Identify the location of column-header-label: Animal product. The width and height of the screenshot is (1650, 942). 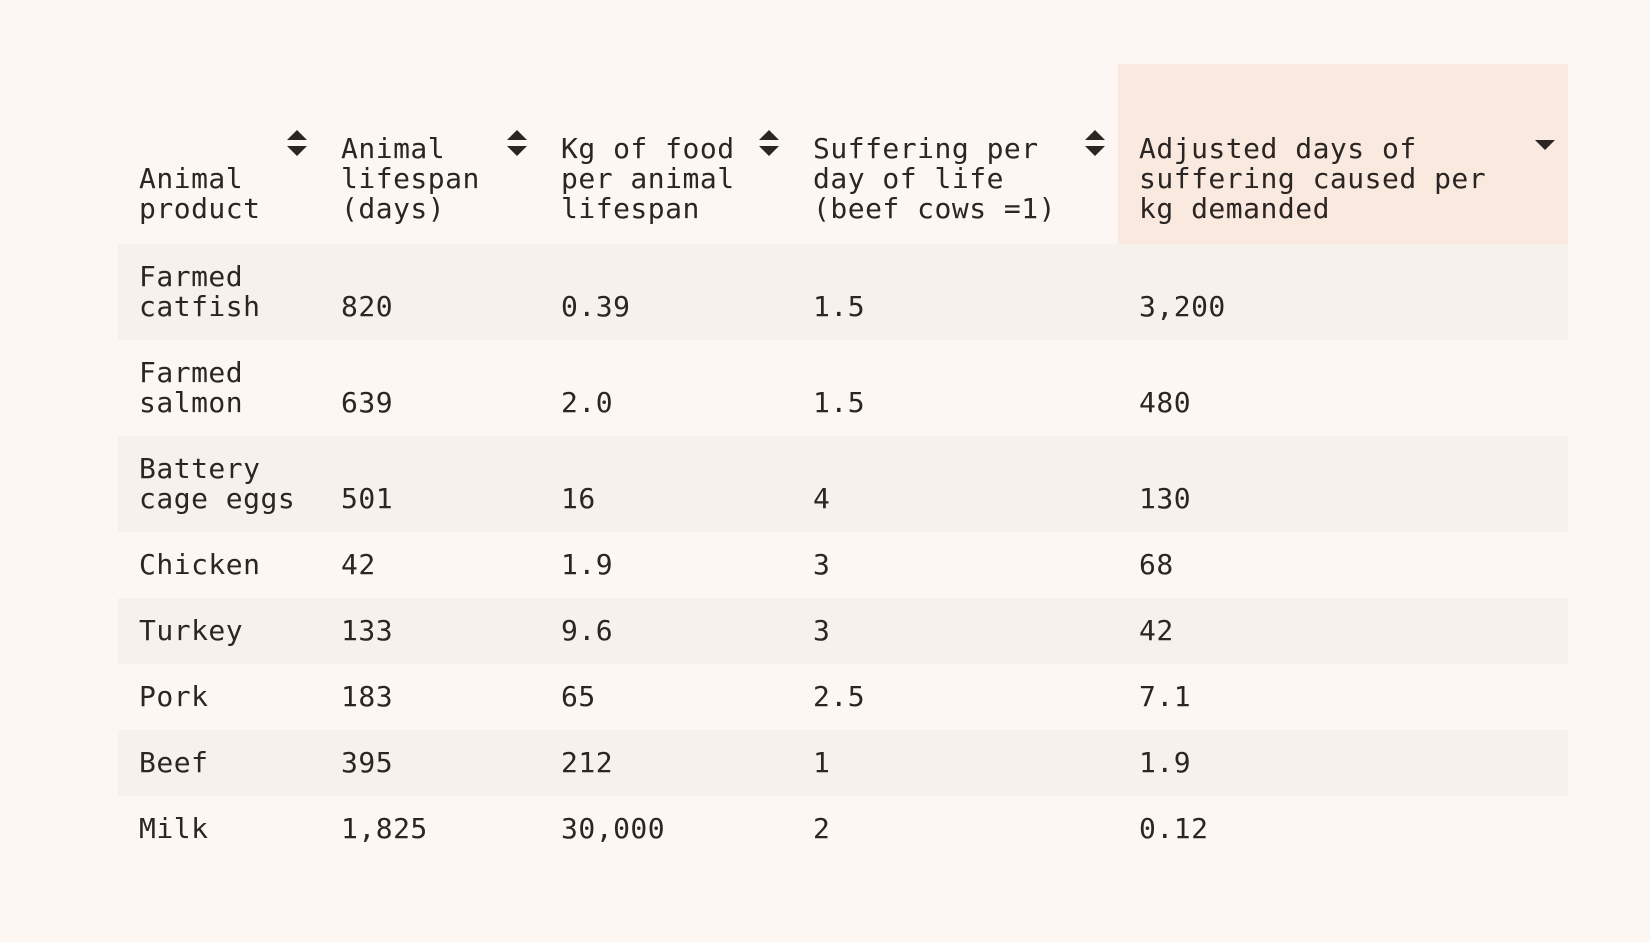
(200, 193).